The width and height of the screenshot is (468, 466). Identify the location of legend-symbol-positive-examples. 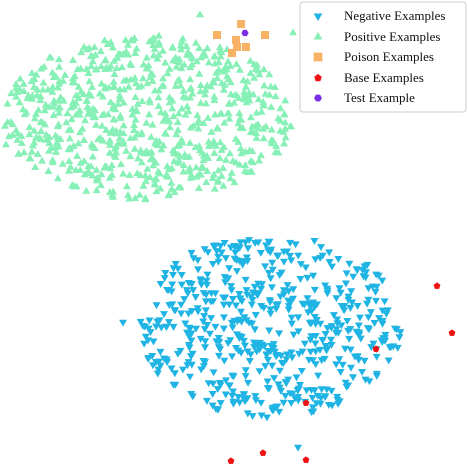
(318, 35).